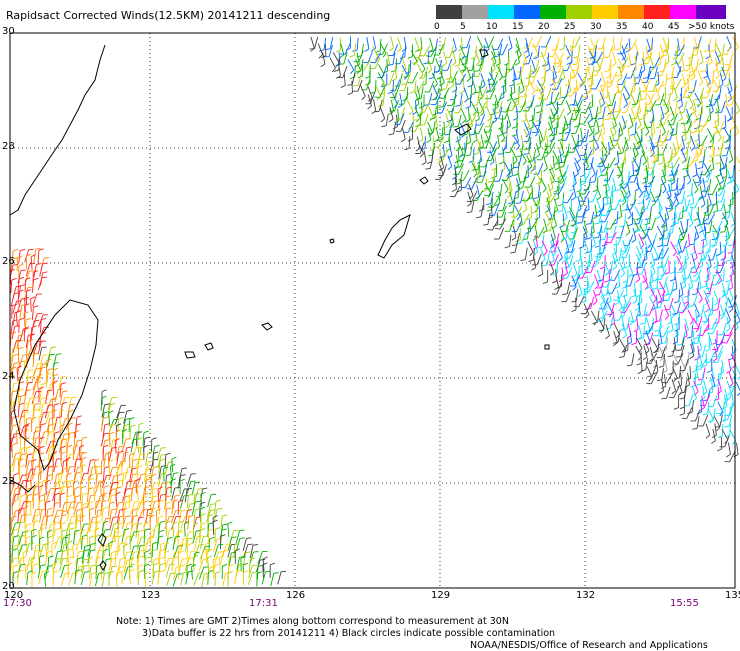 The height and width of the screenshot is (651, 740). I want to click on time-left: 17:30, so click(17, 603).